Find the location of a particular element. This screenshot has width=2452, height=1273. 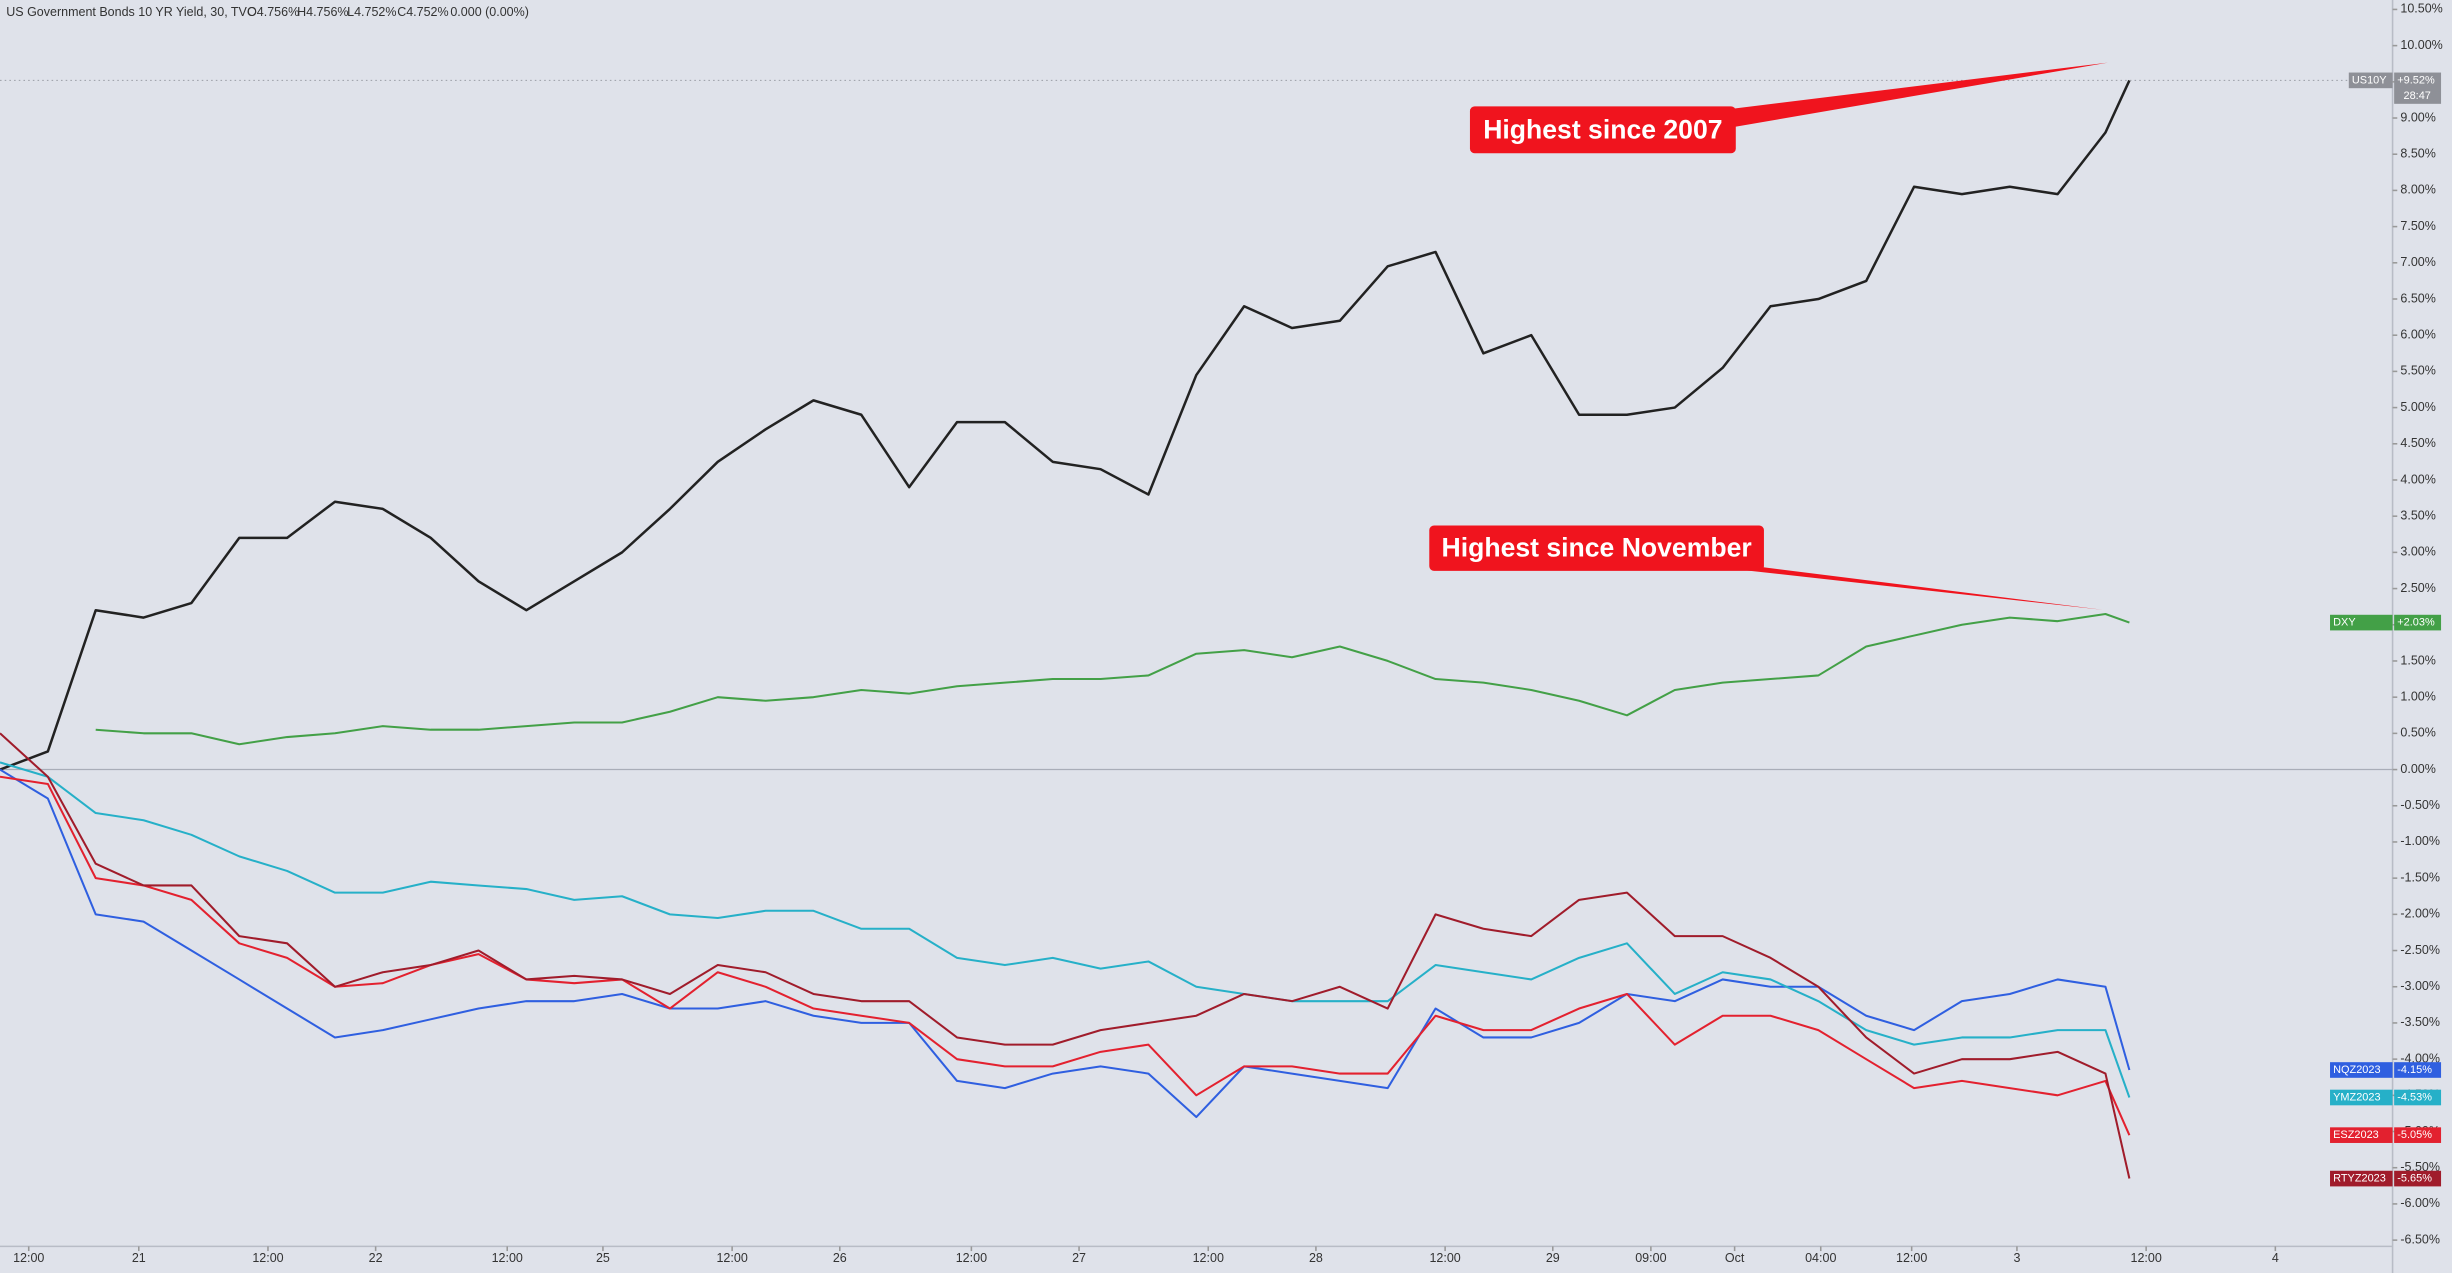

x-tick-label: 09:00 is located at coordinates (1650, 1258).